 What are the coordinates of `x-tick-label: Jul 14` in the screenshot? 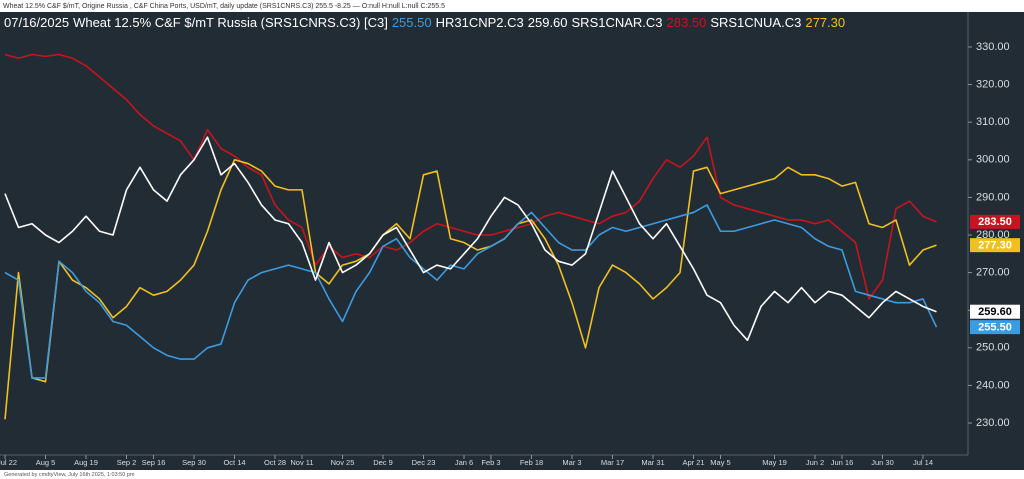 It's located at (923, 462).